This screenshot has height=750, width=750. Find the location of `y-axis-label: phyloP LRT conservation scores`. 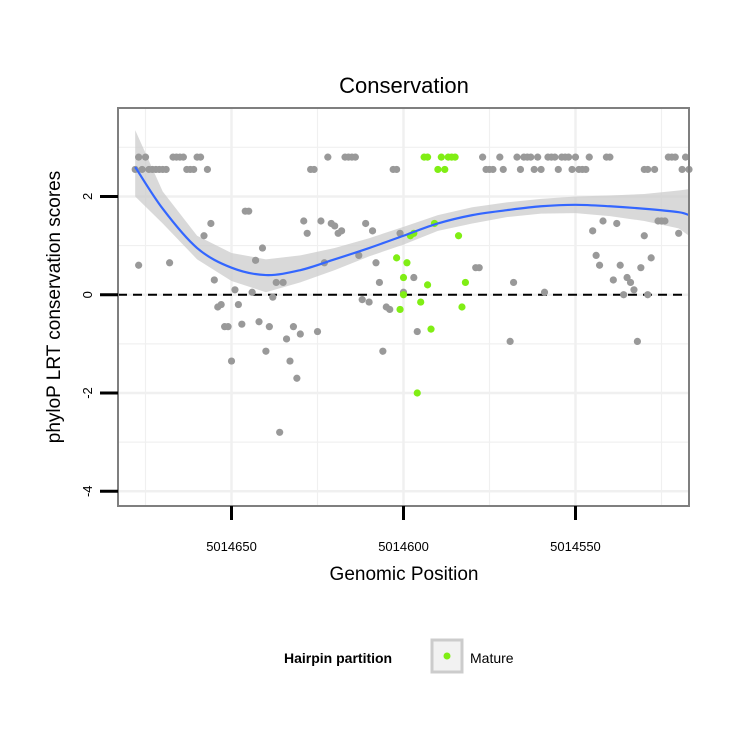

y-axis-label: phyloP LRT conservation scores is located at coordinates (54, 307).